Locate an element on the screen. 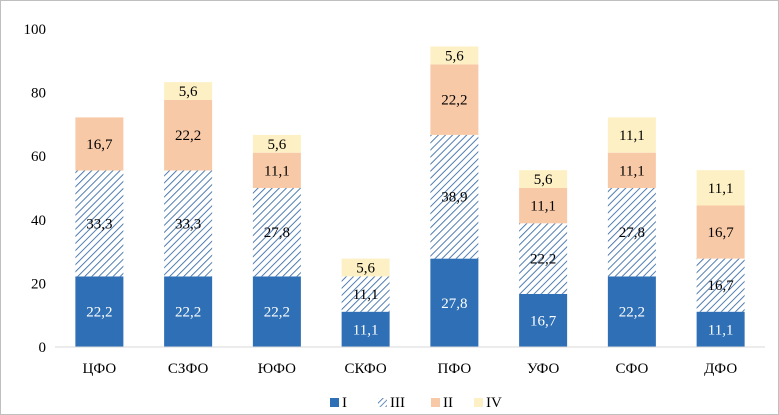 Image resolution: width=779 pixels, height=415 pixels. y-tick-label: 40 is located at coordinates (38, 221).